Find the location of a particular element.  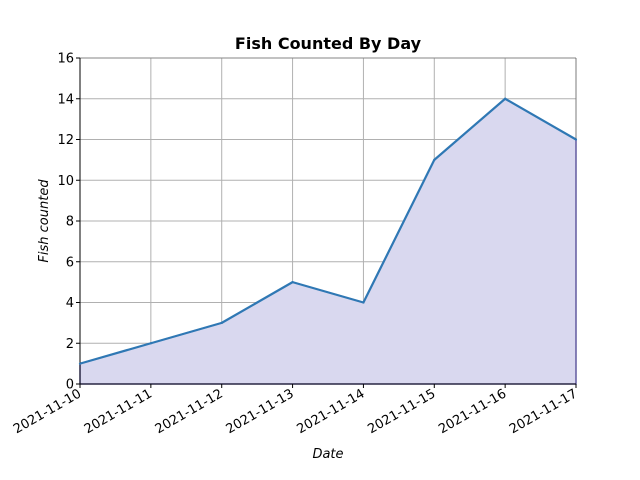

y-axis-ticks: 0 2 4 6 8 10 12 14 16 is located at coordinates (68, 222).